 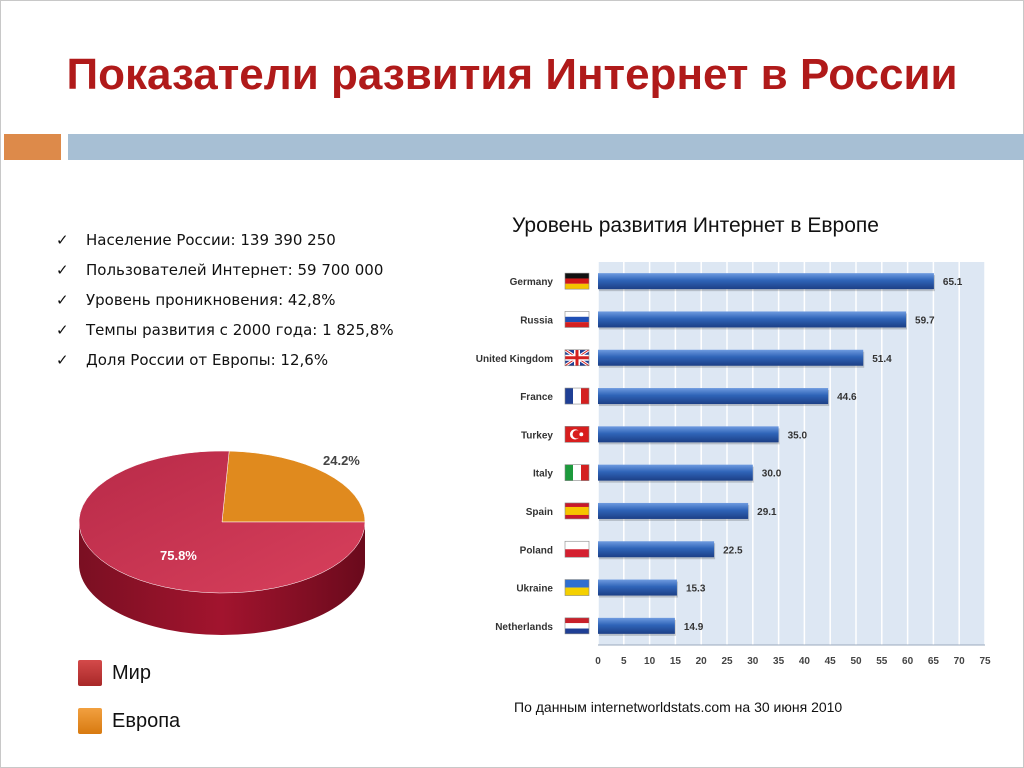 What do you see at coordinates (702, 661) in the screenshot?
I see `x-tick-label: 20` at bounding box center [702, 661].